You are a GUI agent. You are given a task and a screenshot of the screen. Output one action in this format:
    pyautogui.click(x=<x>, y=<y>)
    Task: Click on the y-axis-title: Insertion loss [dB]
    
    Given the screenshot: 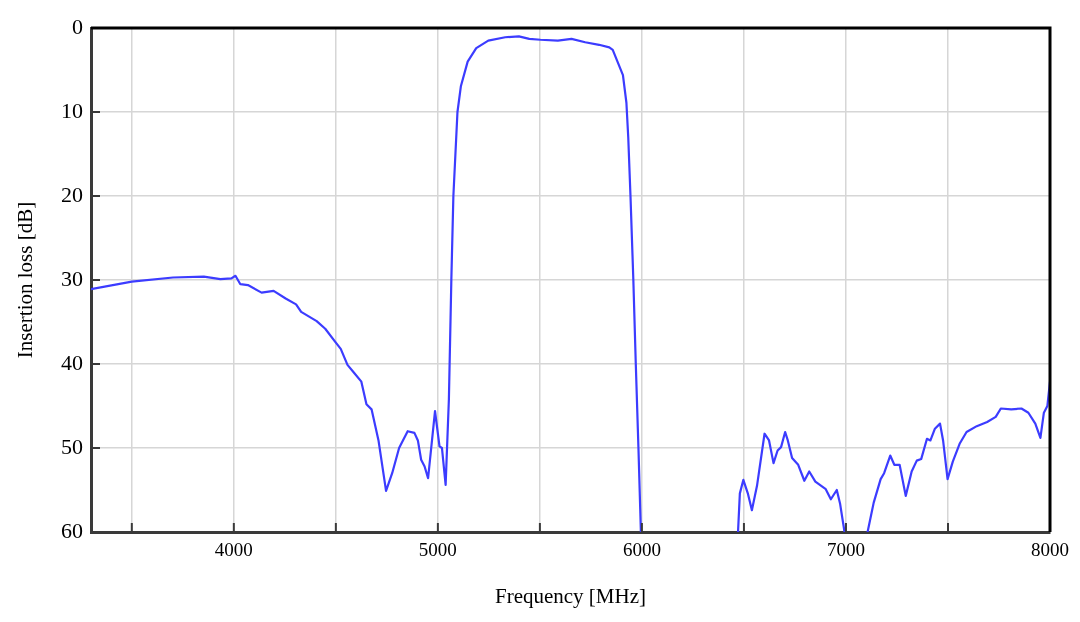 What is the action you would take?
    pyautogui.click(x=25, y=280)
    